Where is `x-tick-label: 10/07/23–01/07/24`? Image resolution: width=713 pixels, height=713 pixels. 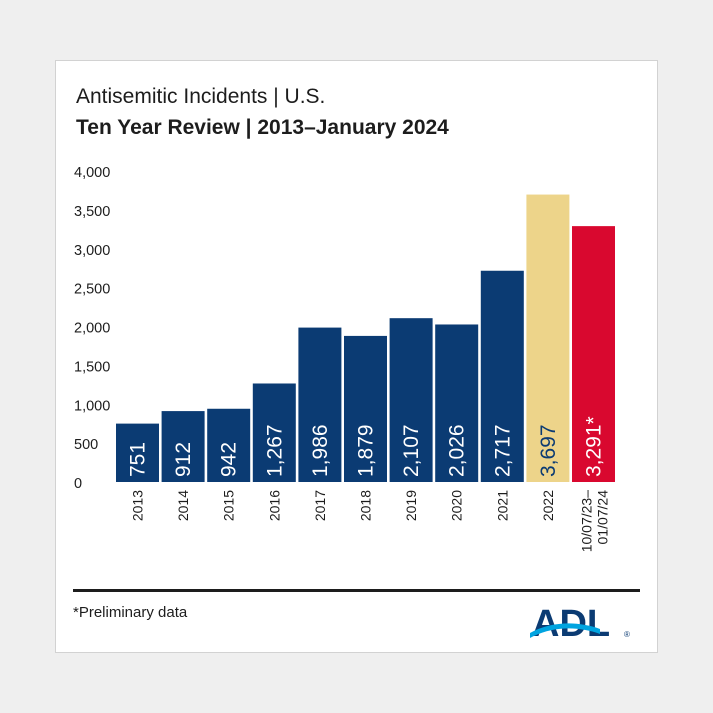
x-tick-label: 10/07/23–01/07/24 is located at coordinates (595, 521).